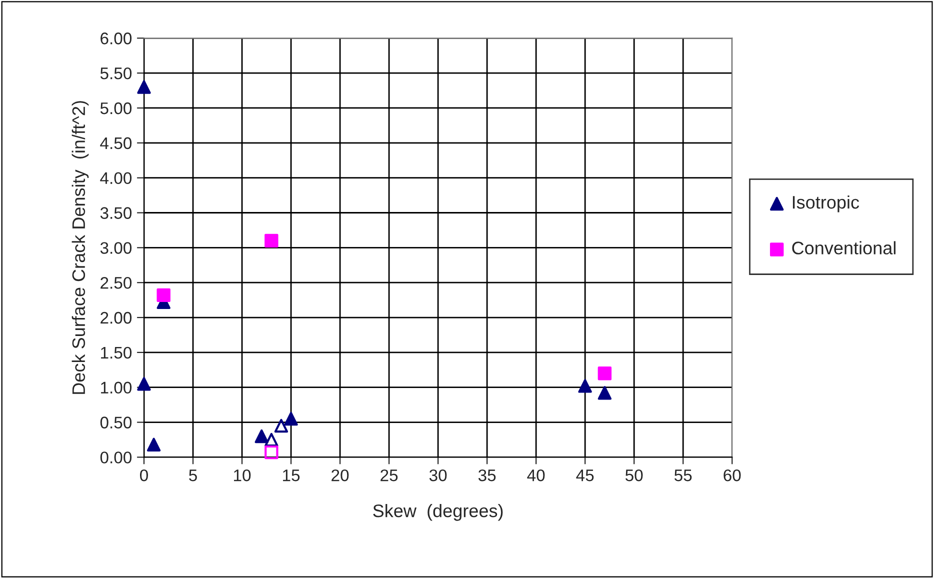 The image size is (935, 578). Describe the element at coordinates (291, 476) in the screenshot. I see `x-tick-label: 15` at that location.